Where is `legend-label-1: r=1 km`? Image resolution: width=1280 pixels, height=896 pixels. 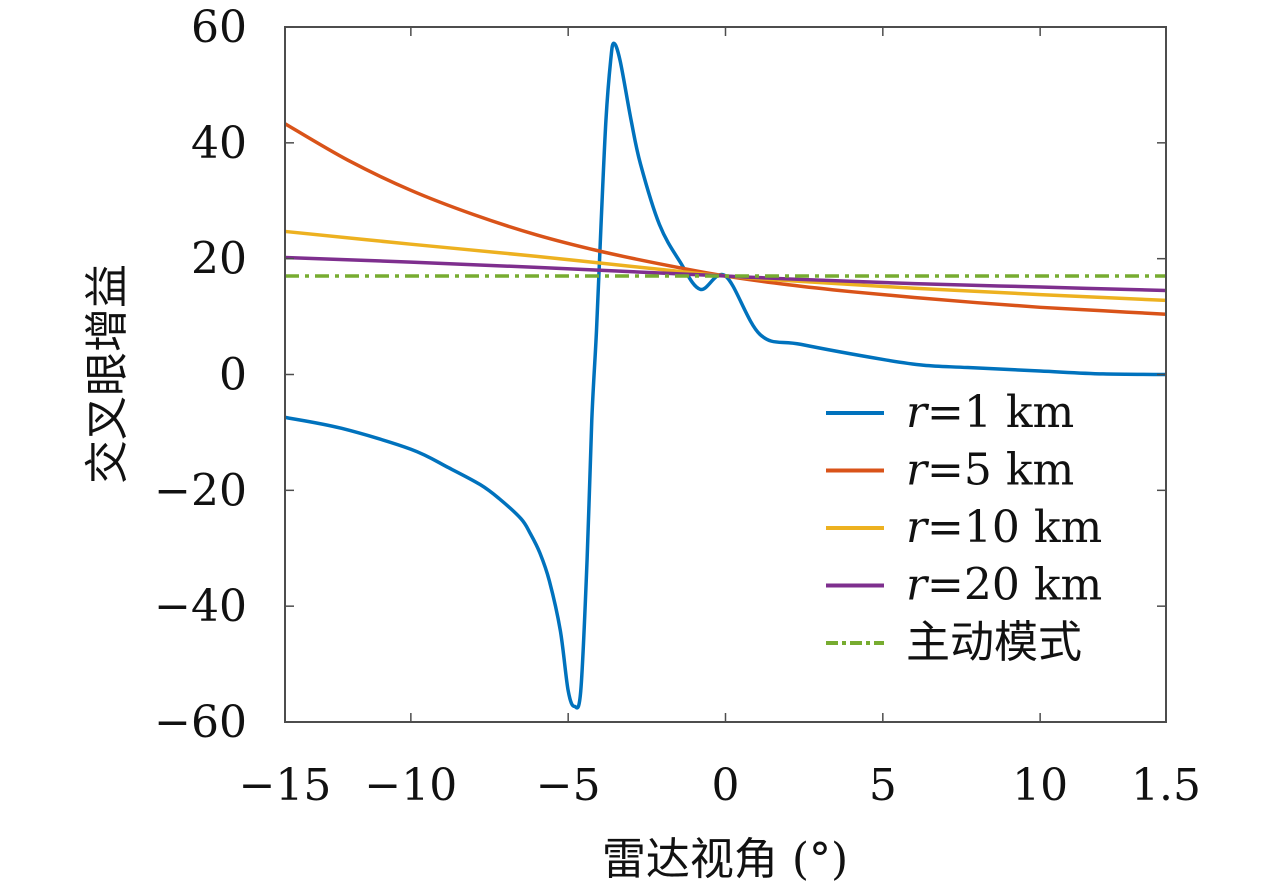 legend-label-1: r=1 km is located at coordinates (990, 412).